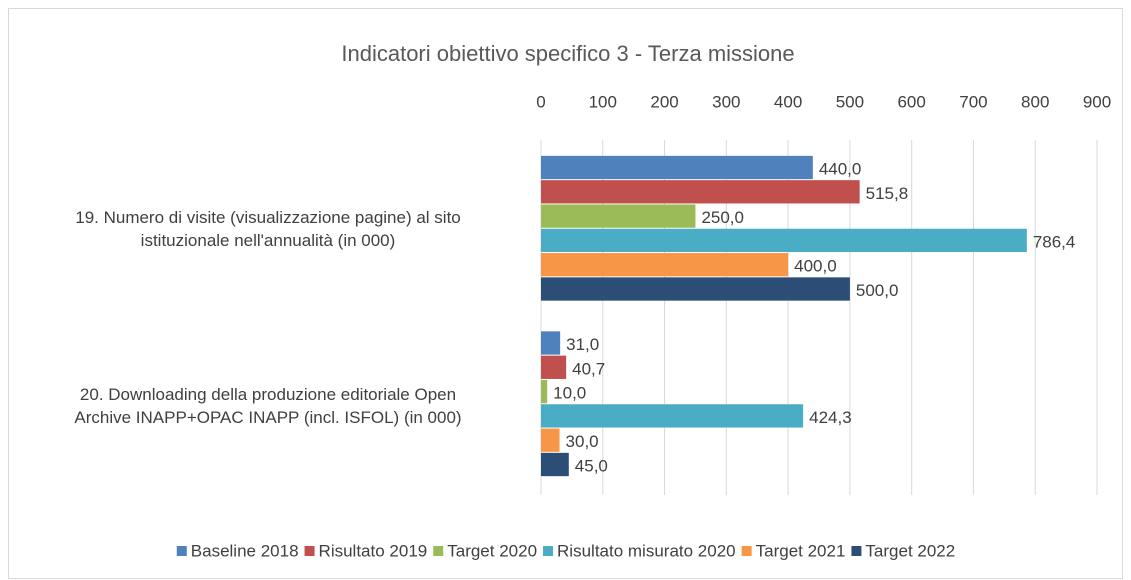  What do you see at coordinates (1054, 241) in the screenshot?
I see `value-label: 786,4` at bounding box center [1054, 241].